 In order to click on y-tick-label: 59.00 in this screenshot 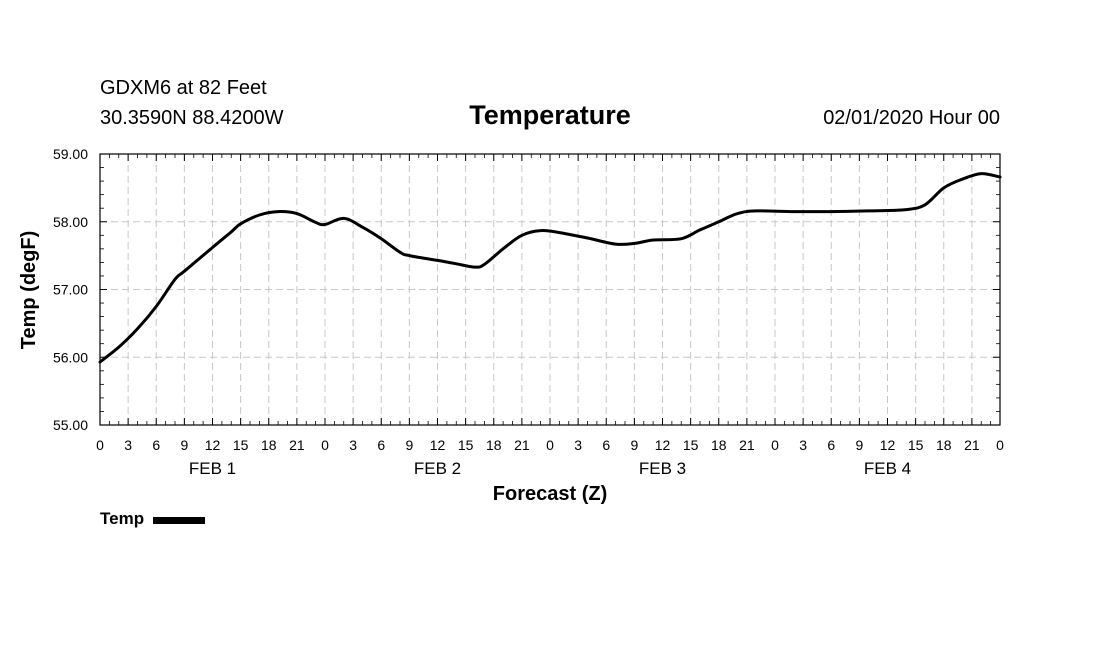, I will do `click(70, 154)`.